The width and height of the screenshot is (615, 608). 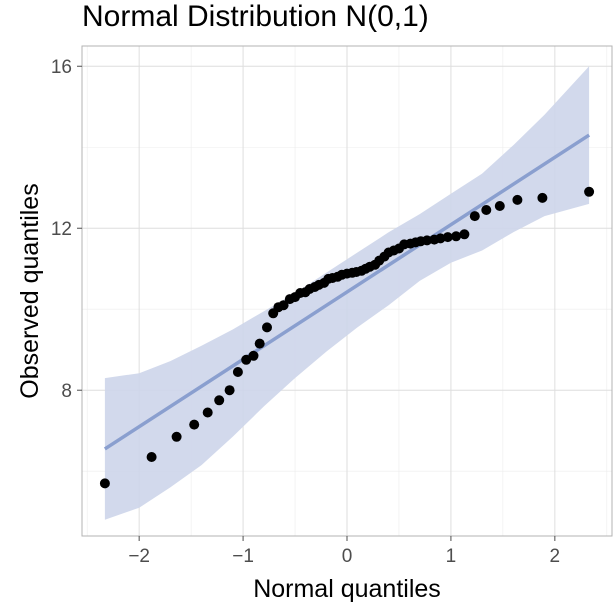 What do you see at coordinates (451, 556) in the screenshot?
I see `x-tick-label: 1` at bounding box center [451, 556].